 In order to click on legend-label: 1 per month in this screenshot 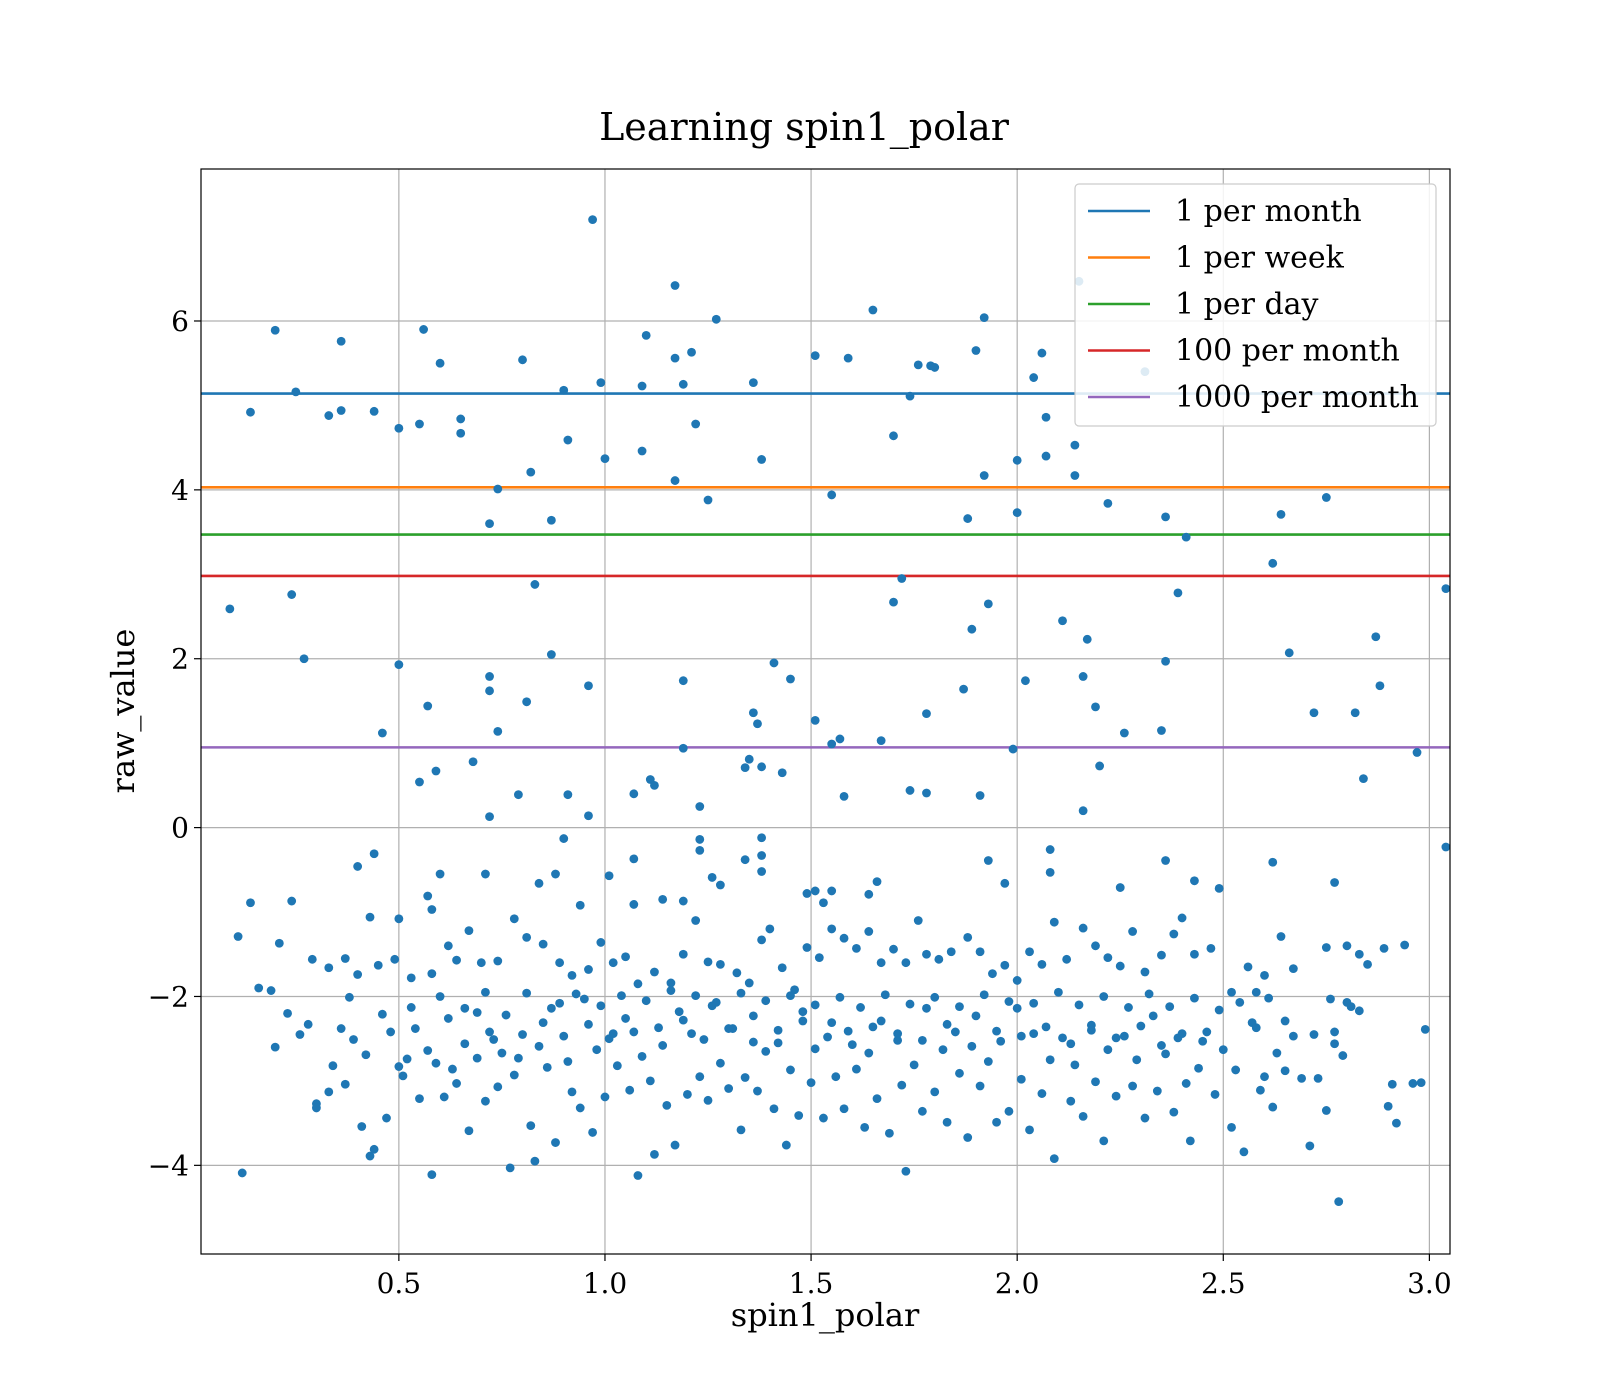, I will do `click(1268, 211)`.